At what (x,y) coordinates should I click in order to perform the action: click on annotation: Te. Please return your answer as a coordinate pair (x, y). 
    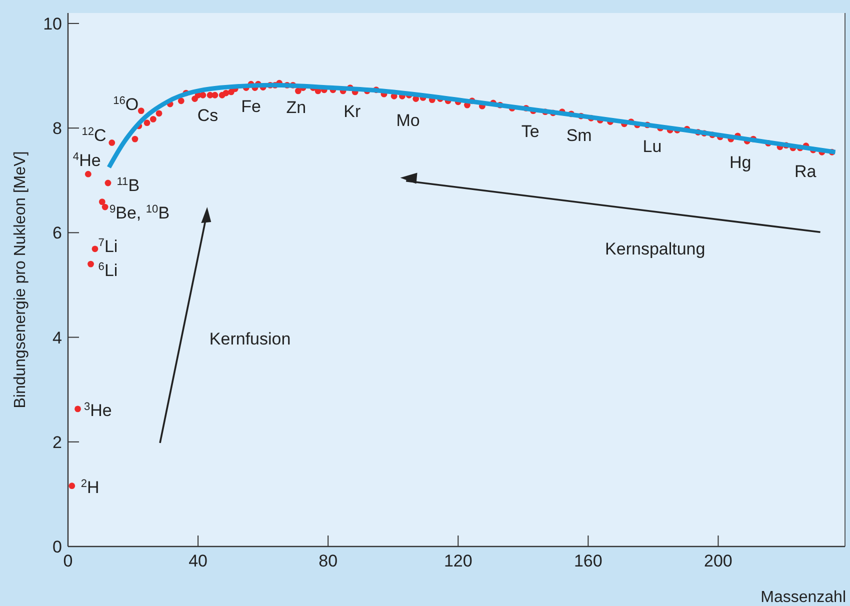
    Looking at the image, I should click on (530, 132).